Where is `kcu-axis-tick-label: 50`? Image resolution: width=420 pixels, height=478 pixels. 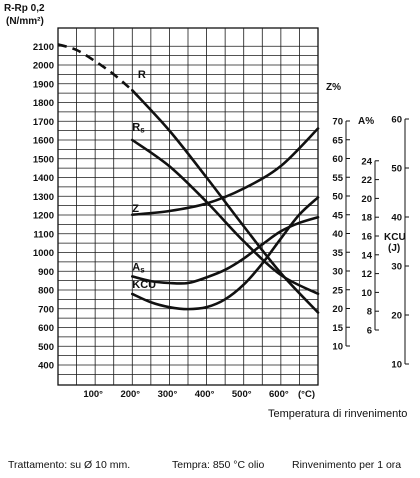
kcu-axis-tick-label: 50 is located at coordinates (396, 169).